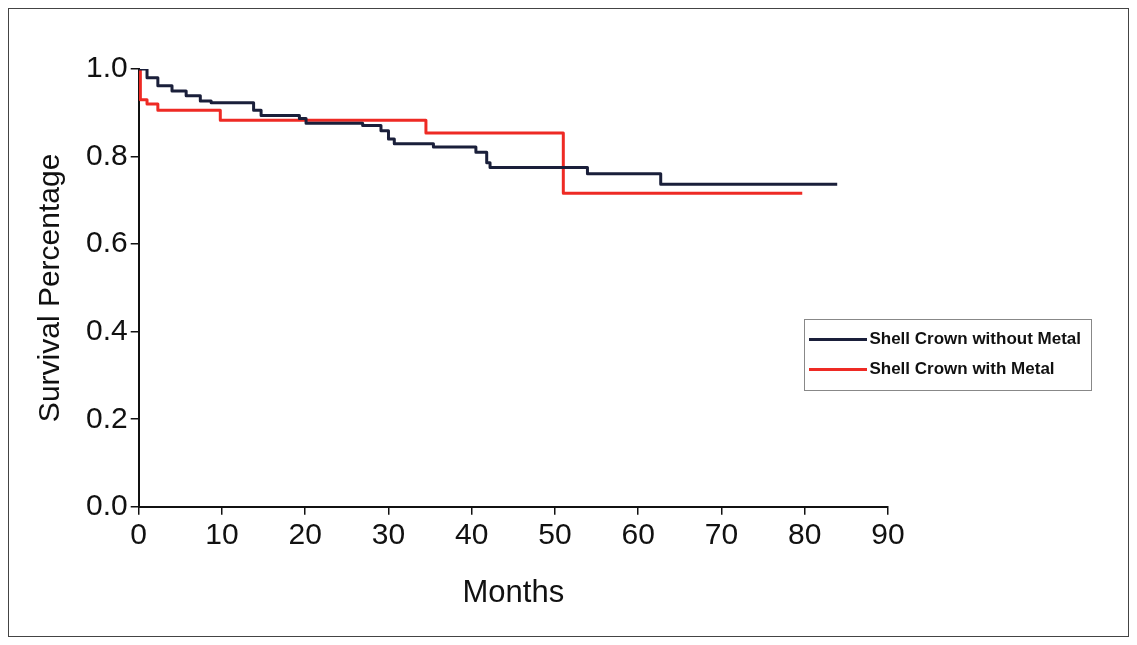 This screenshot has height=645, width=1137. I want to click on y-tick-label: 0.2, so click(106, 417).